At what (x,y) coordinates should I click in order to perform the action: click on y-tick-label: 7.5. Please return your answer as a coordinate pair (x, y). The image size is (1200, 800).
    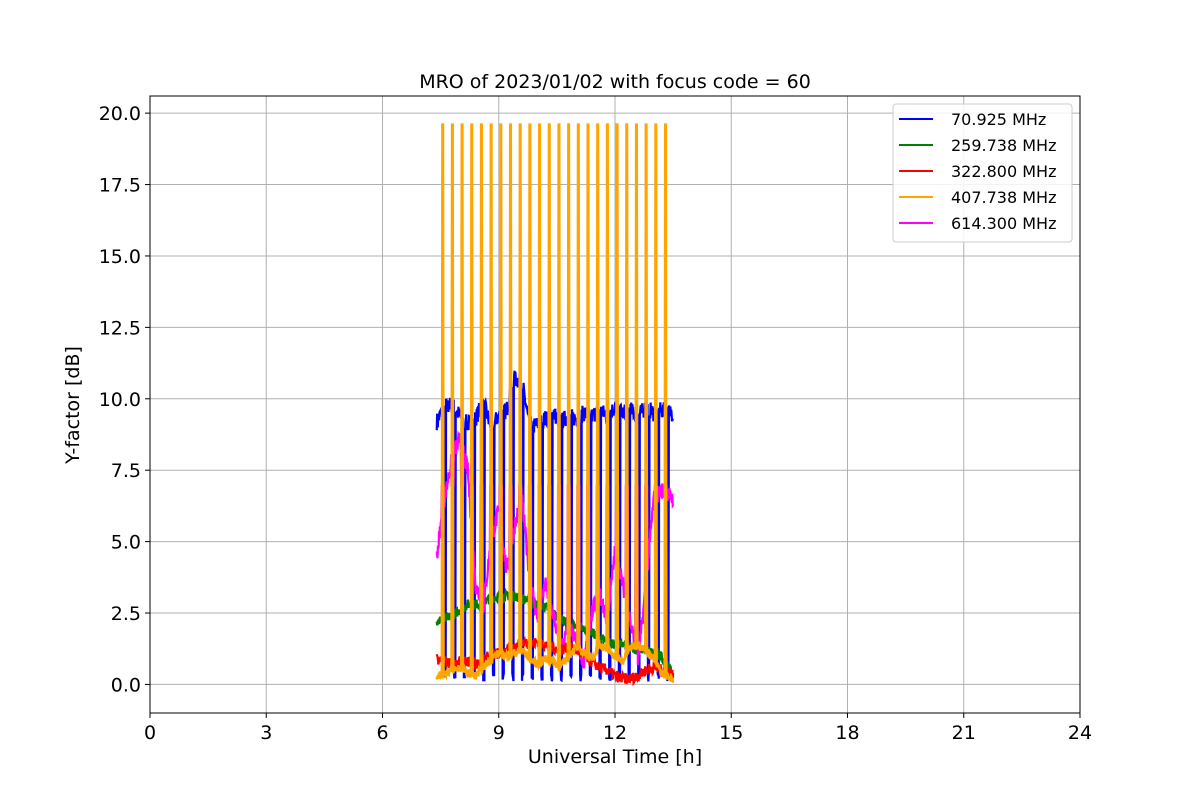
    Looking at the image, I should click on (126, 471).